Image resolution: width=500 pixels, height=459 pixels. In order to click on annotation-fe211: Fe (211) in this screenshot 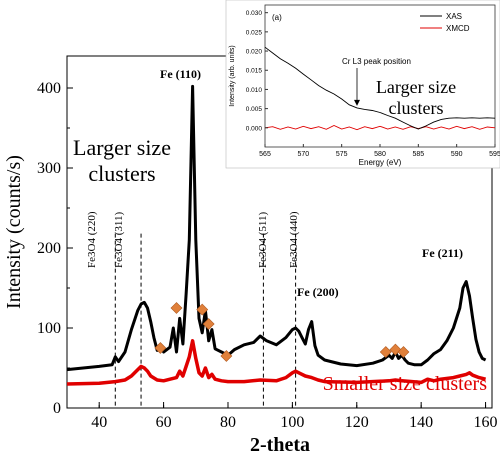, I will do `click(442, 253)`.